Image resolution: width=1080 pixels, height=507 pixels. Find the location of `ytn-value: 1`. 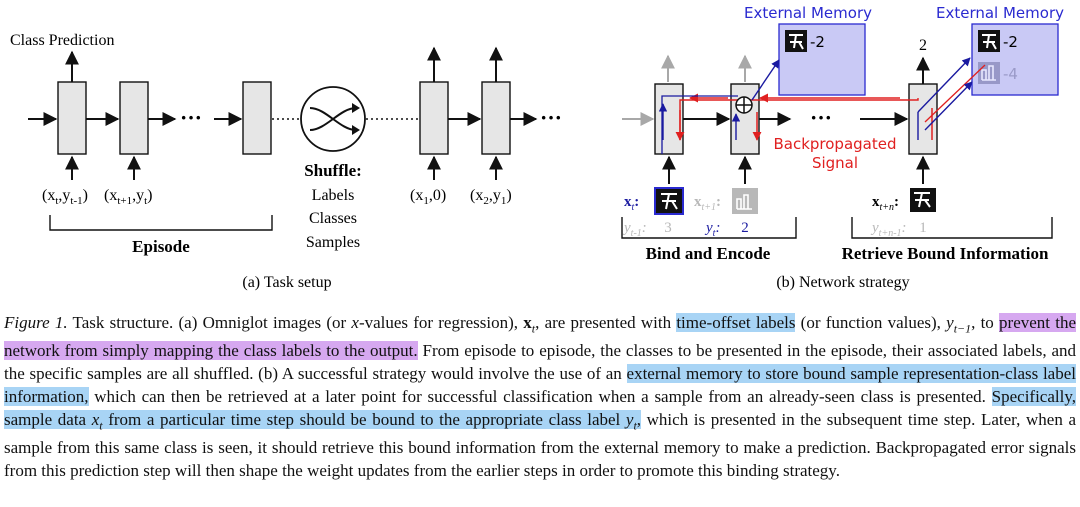

ytn-value: 1 is located at coordinates (923, 228).